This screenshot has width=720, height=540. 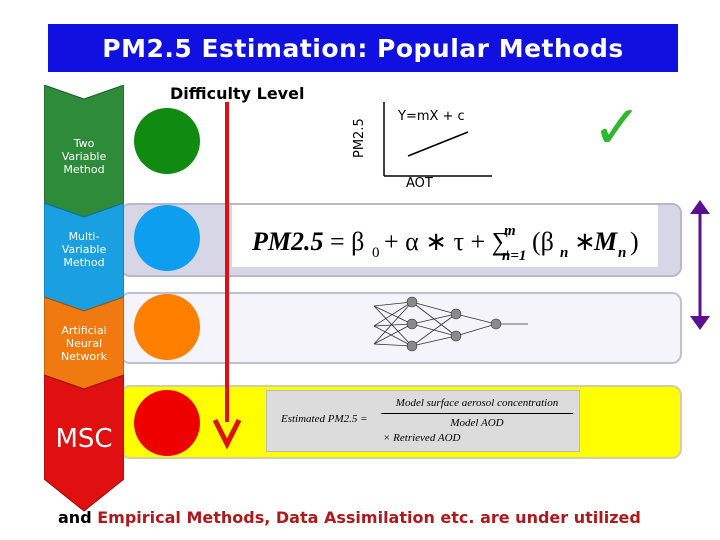 What do you see at coordinates (514, 256) in the screenshot?
I see `svg-text: n=1` at bounding box center [514, 256].